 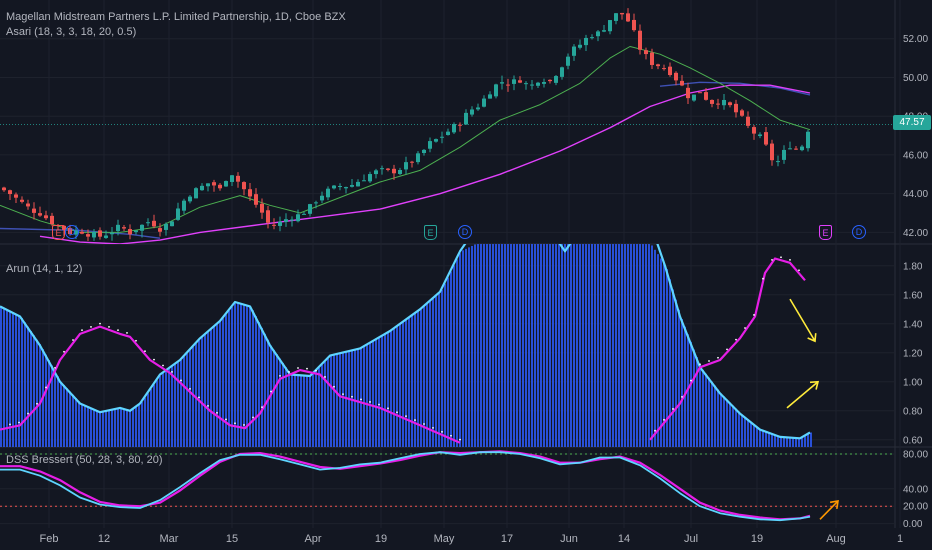 I want to click on asari-indicator-label: Asari (18, 3, 3, 18, 20, 0.5), so click(x=71, y=32).